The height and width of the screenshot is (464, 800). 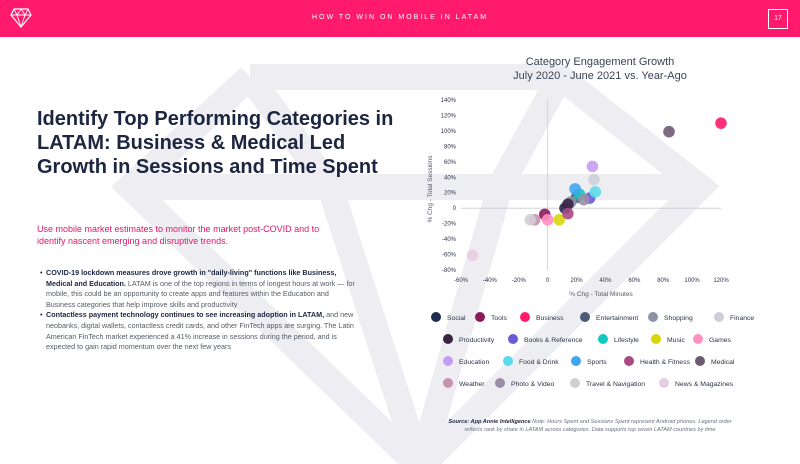 I want to click on x-tick-label: -20%, so click(x=519, y=281).